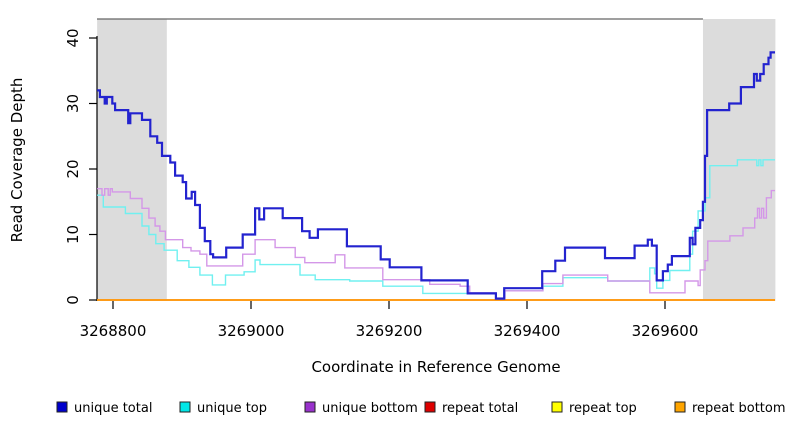  Describe the element at coordinates (73, 168) in the screenshot. I see `y-axis-tick-label: 20` at that location.